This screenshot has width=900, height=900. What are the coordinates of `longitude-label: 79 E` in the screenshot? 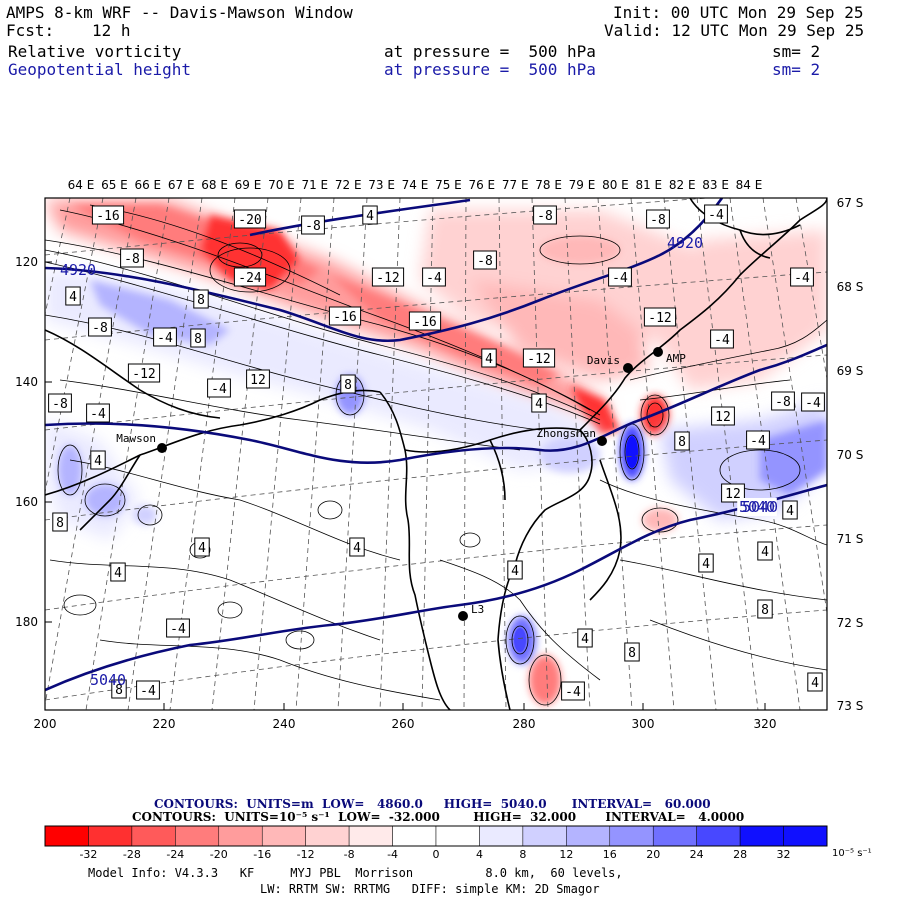 It's located at (582, 185).